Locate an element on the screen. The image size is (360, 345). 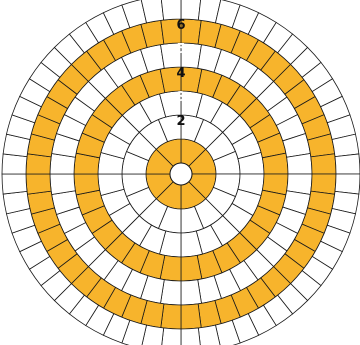
ring-label-5: 5 is located at coordinates (180, 49).